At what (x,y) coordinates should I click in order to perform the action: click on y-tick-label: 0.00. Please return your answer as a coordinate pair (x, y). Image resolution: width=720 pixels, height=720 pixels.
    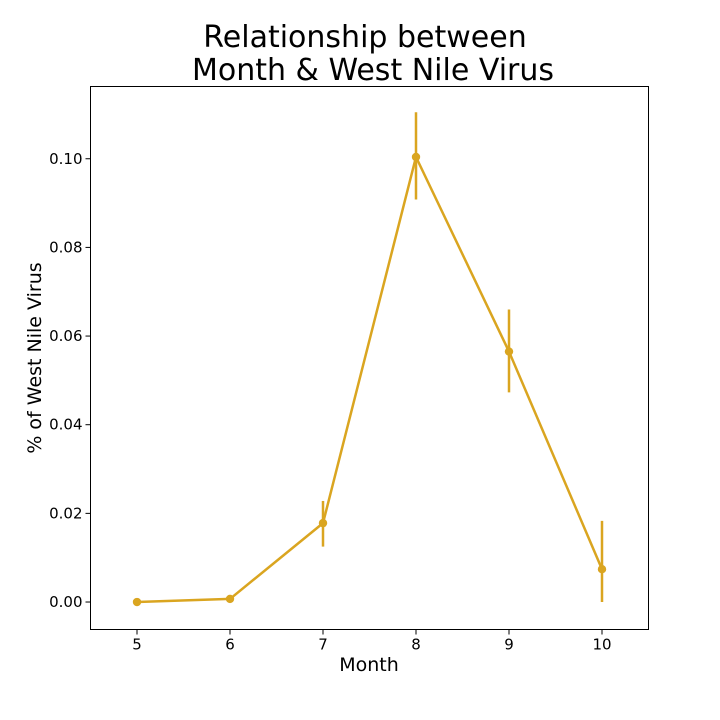
    Looking at the image, I should click on (65, 602).